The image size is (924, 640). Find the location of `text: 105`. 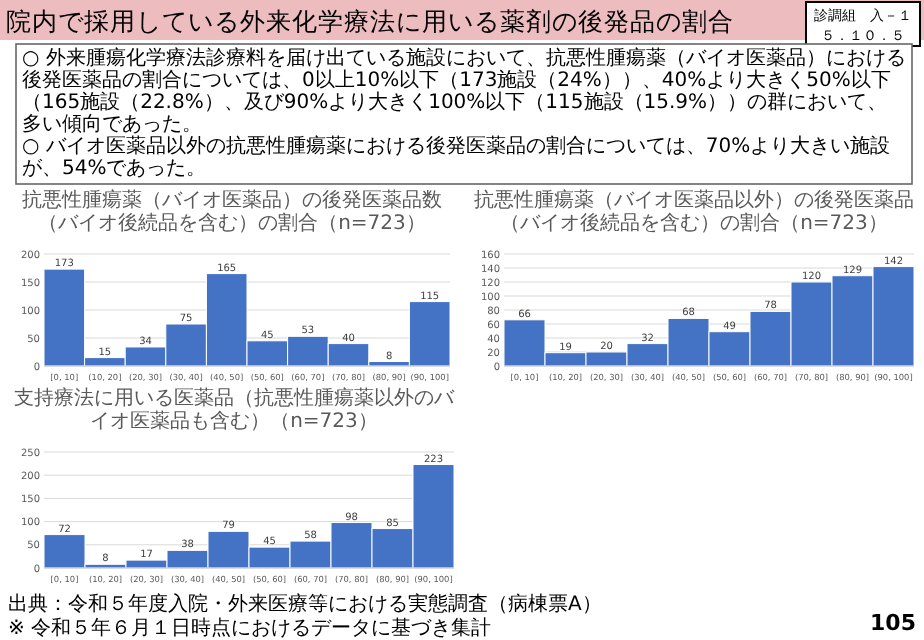

text: 105 is located at coordinates (893, 623).